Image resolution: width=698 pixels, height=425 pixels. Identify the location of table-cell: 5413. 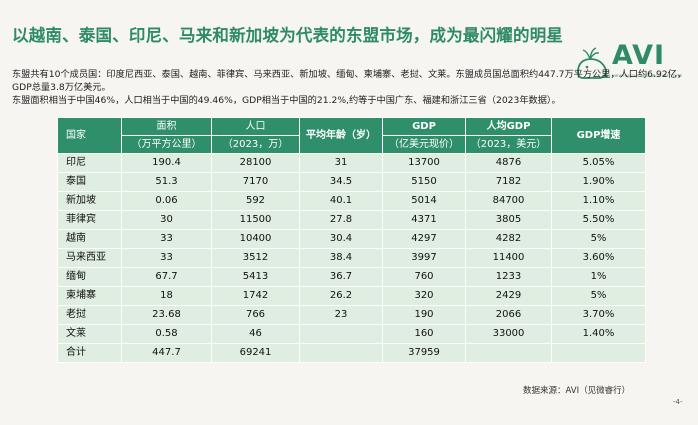
(255, 277).